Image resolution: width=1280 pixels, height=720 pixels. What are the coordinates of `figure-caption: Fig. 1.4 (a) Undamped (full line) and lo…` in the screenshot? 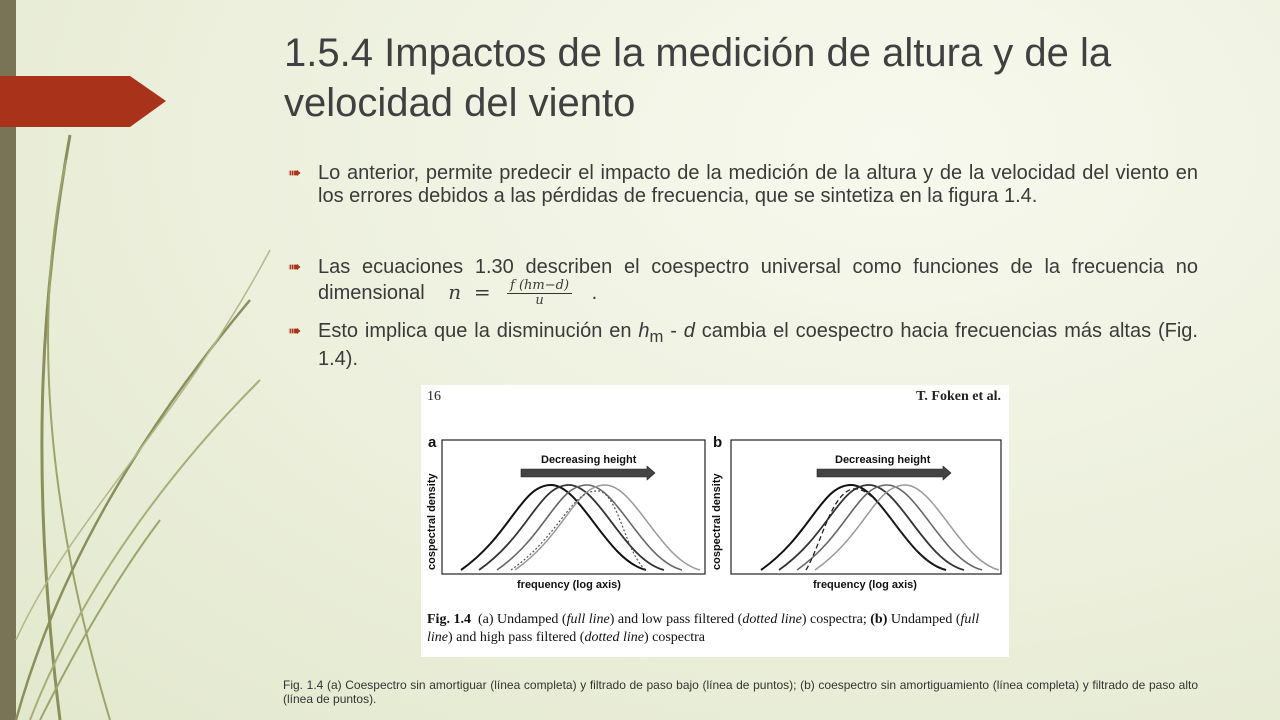 It's located at (714, 629).